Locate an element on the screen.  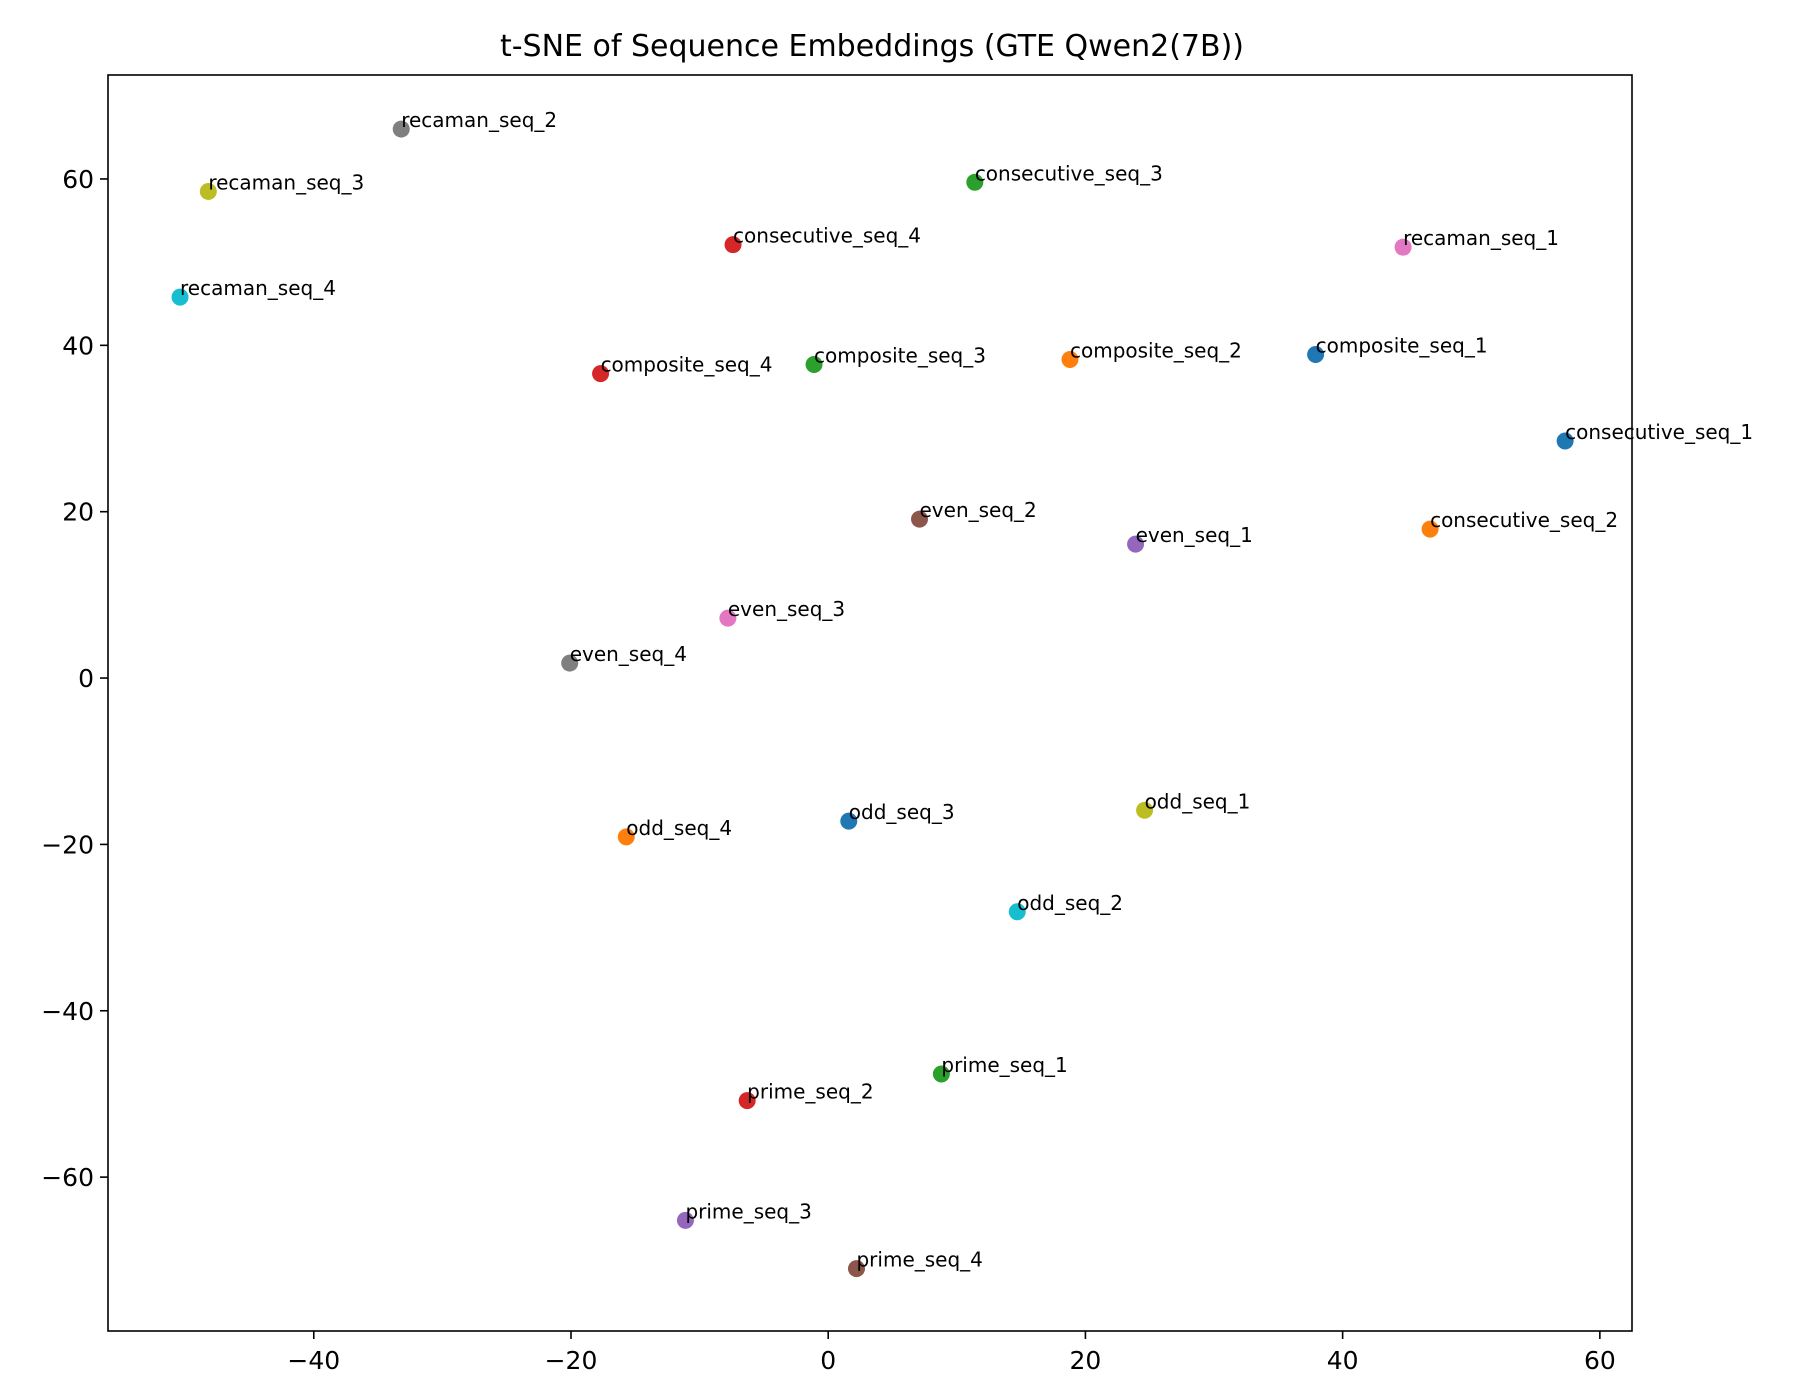
point-label: prime_seq_4 is located at coordinates (919, 1260).